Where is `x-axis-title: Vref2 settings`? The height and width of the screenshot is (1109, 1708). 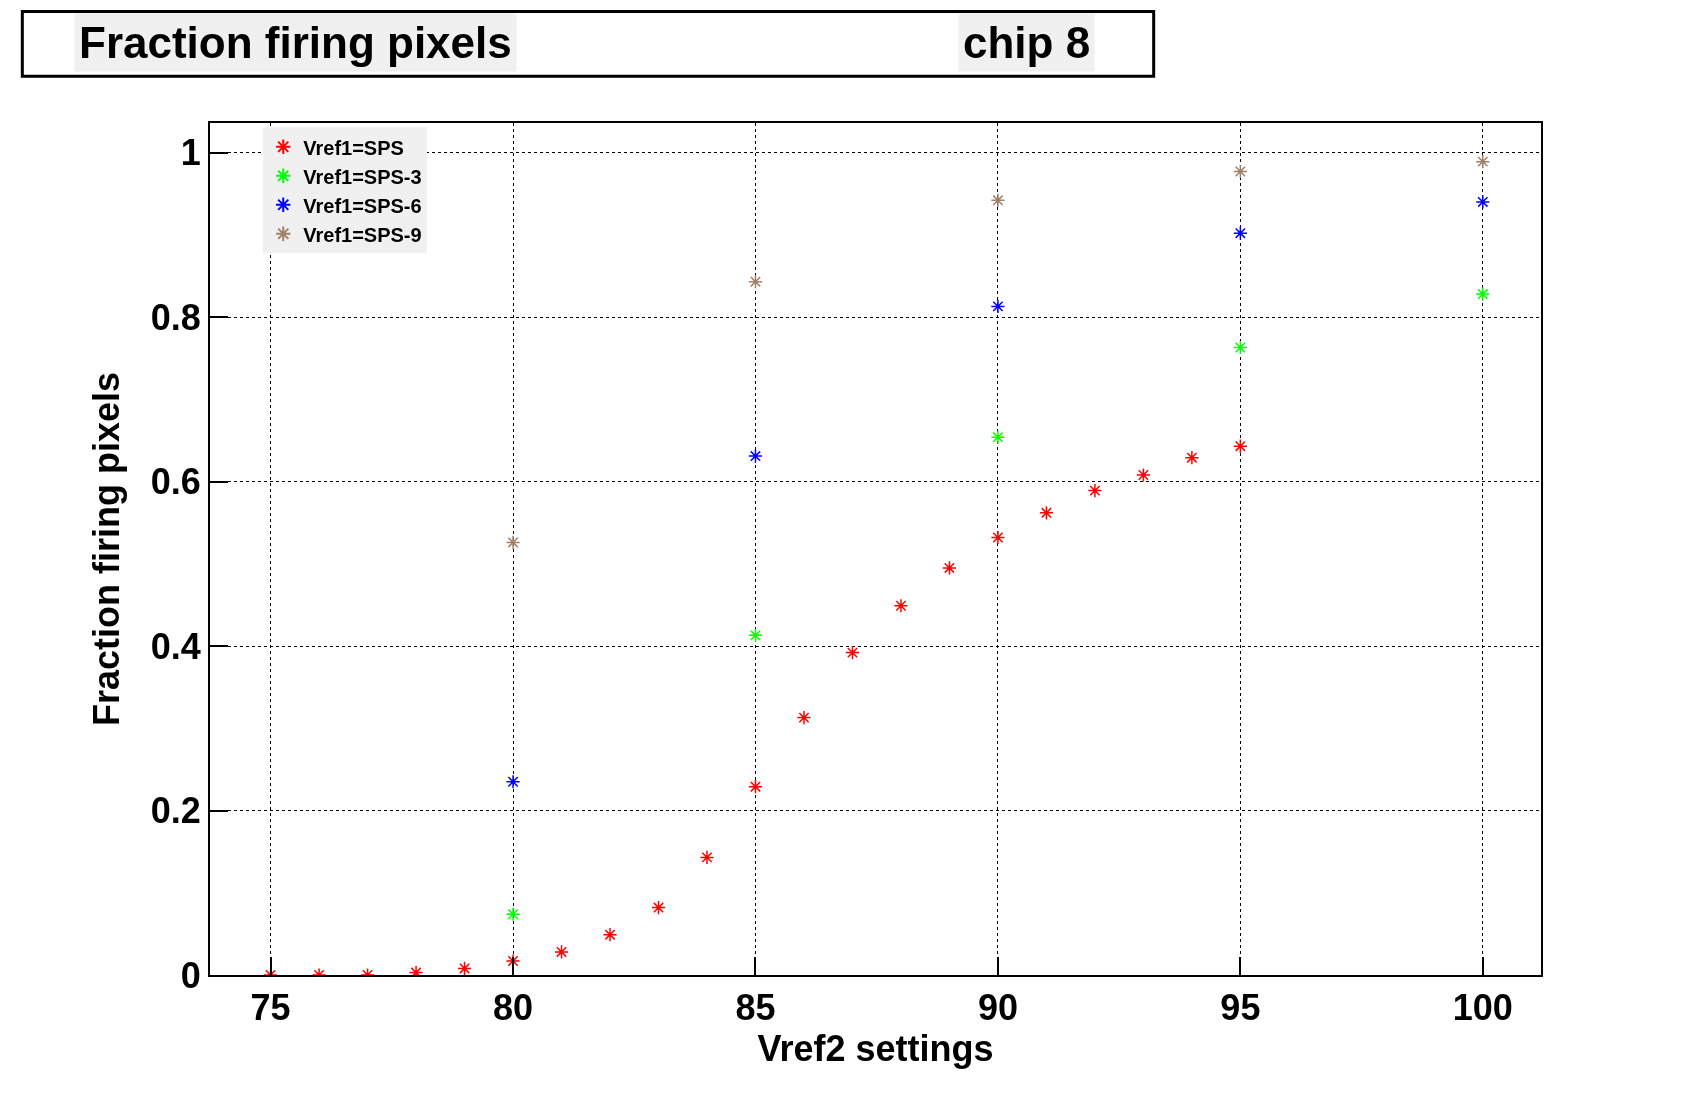
x-axis-title: Vref2 settings is located at coordinates (875, 1049).